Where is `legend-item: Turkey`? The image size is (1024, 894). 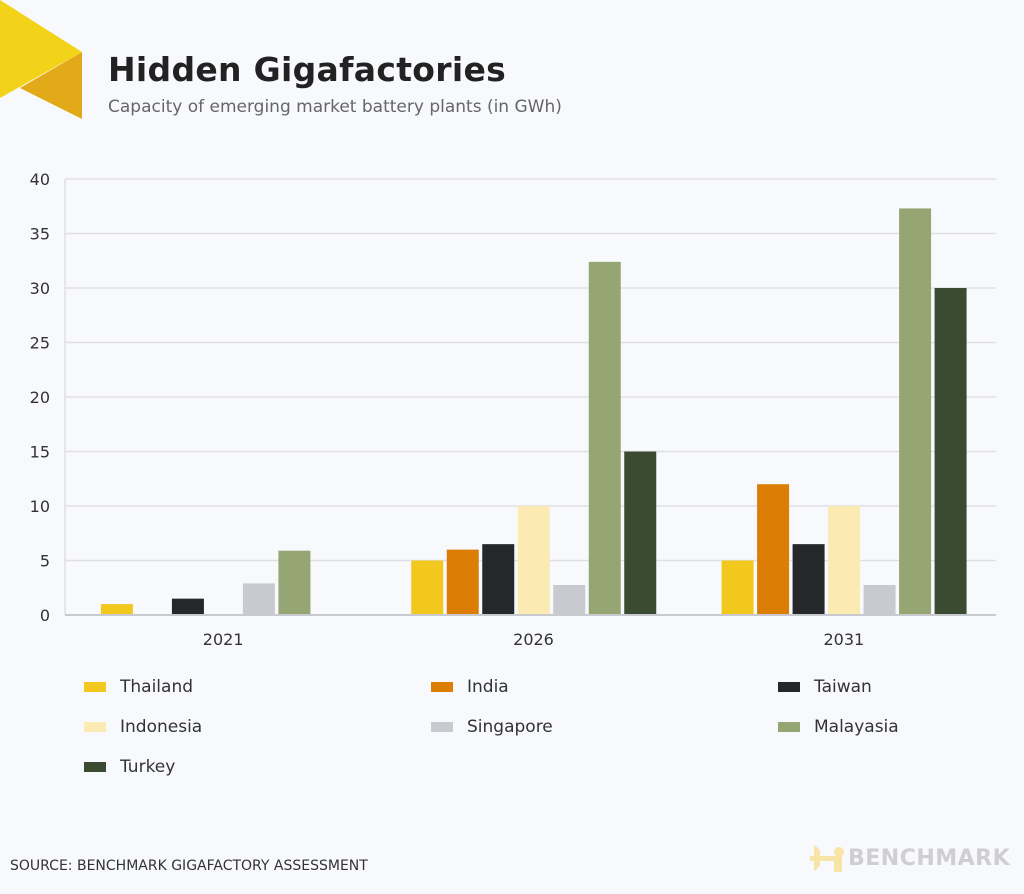 legend-item: Turkey is located at coordinates (257, 767).